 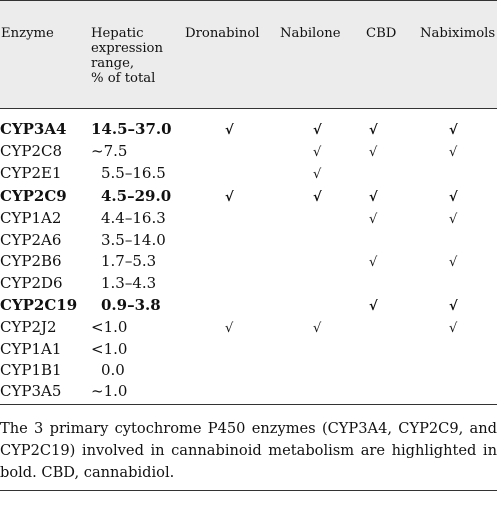 I want to click on range-cell: 14.5–37.0, so click(x=131, y=129).